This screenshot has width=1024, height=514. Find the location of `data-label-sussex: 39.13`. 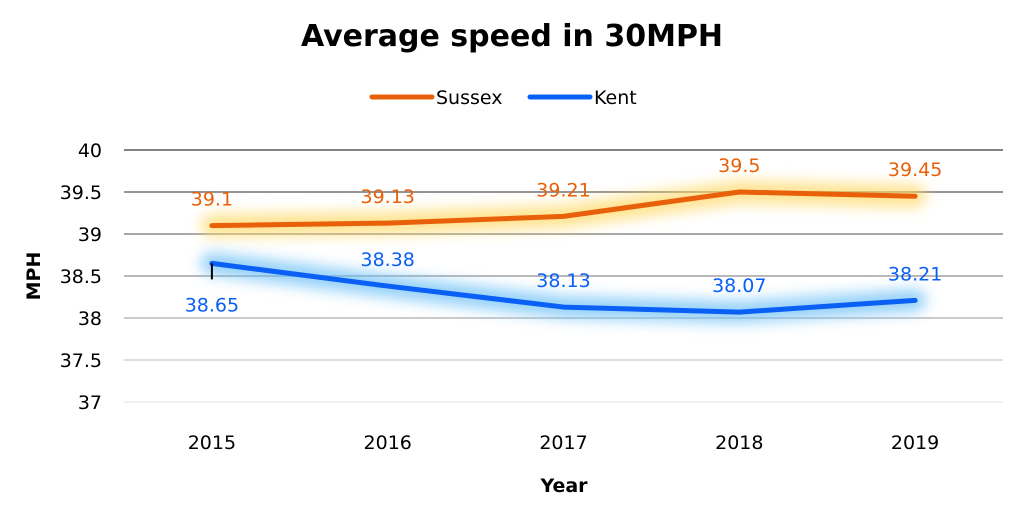

data-label-sussex: 39.13 is located at coordinates (387, 197).